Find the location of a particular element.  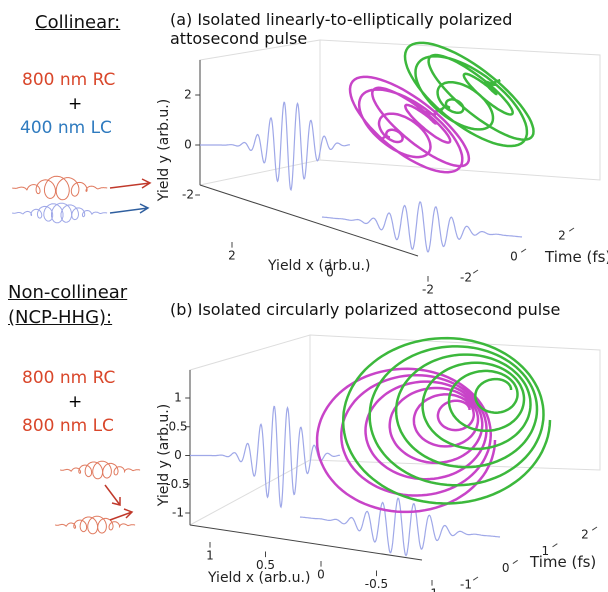

heading: (NCP-HHG): is located at coordinates (60, 317).